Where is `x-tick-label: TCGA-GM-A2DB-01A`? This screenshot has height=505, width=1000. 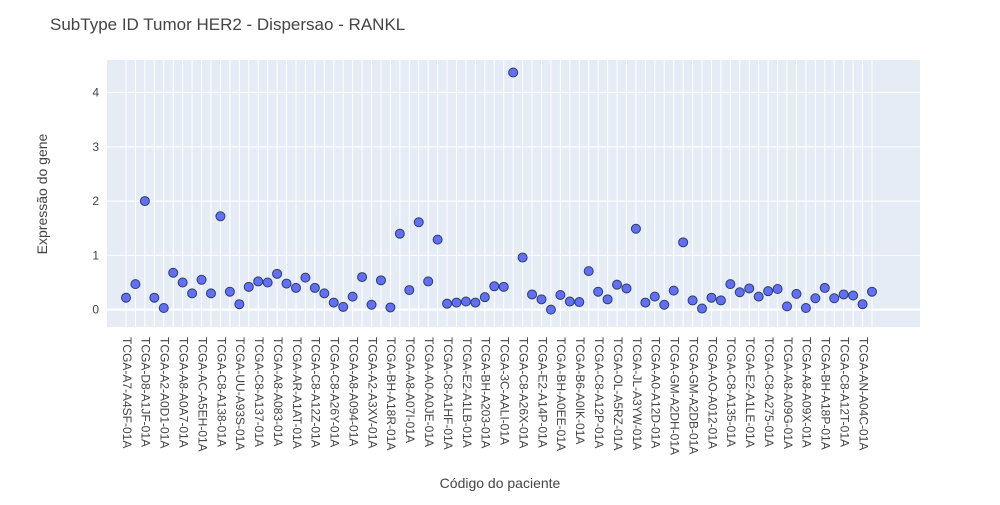
x-tick-label: TCGA-GM-A2DB-01A is located at coordinates (693, 395).